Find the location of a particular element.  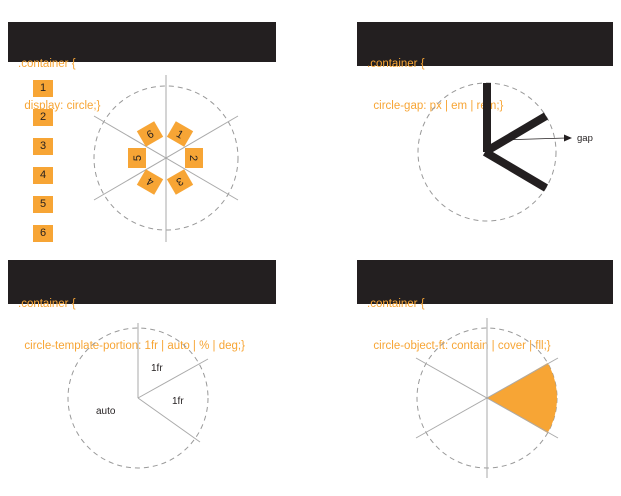

stack-item: 3 is located at coordinates (43, 146).